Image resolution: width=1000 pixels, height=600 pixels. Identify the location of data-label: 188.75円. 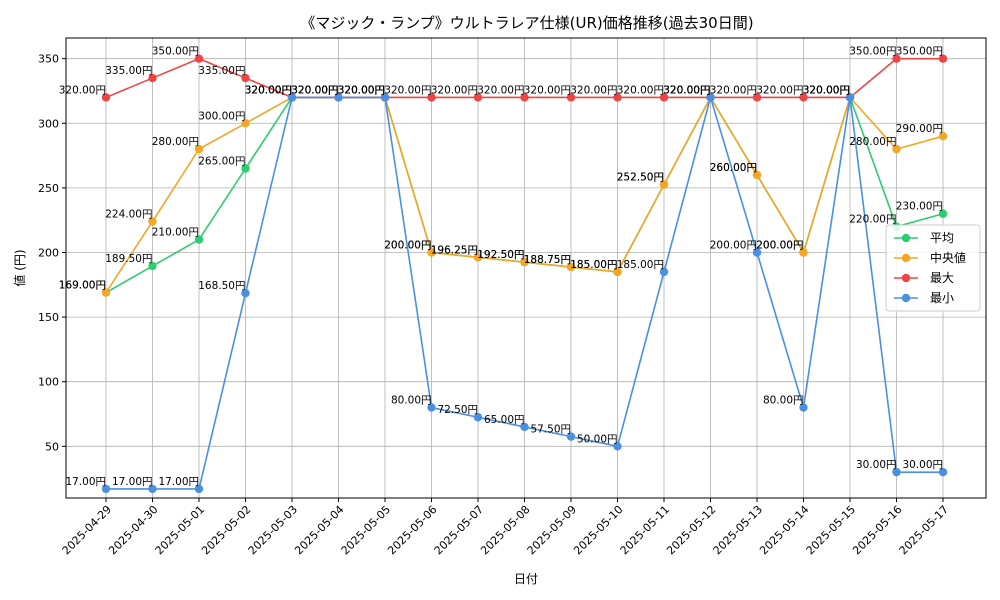
(547, 260).